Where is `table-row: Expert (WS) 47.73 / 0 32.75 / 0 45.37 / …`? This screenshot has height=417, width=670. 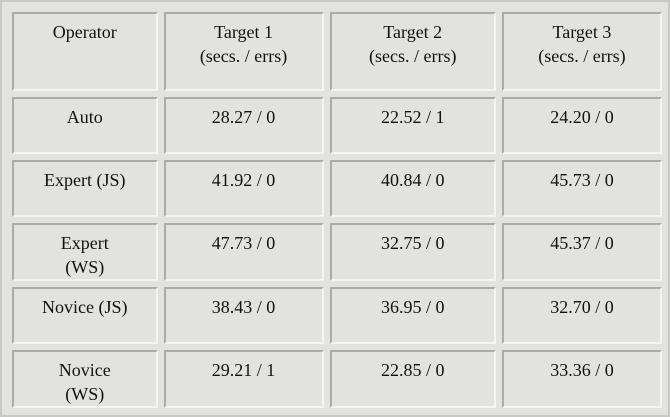 table-row: Expert (WS) 47.73 / 0 32.75 / 0 45.37 / … is located at coordinates (337, 252).